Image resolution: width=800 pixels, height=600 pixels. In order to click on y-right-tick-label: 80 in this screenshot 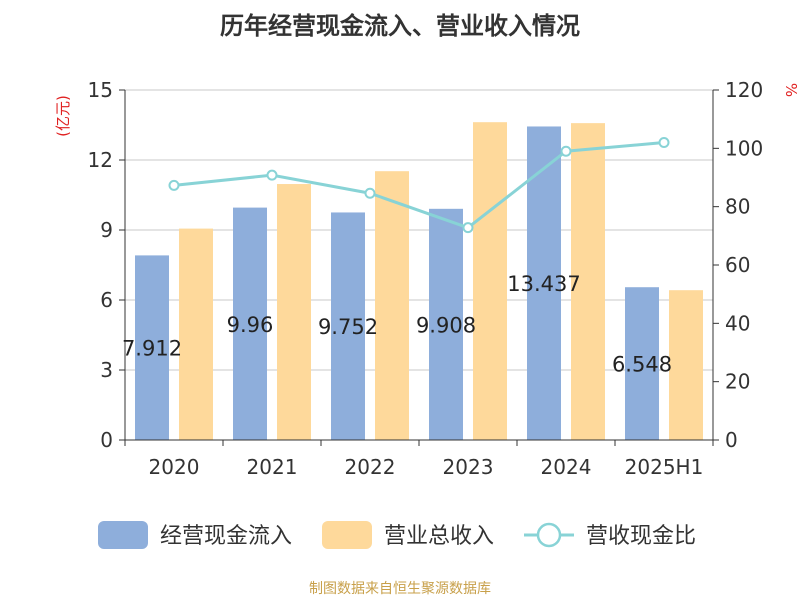, I will do `click(737, 207)`.